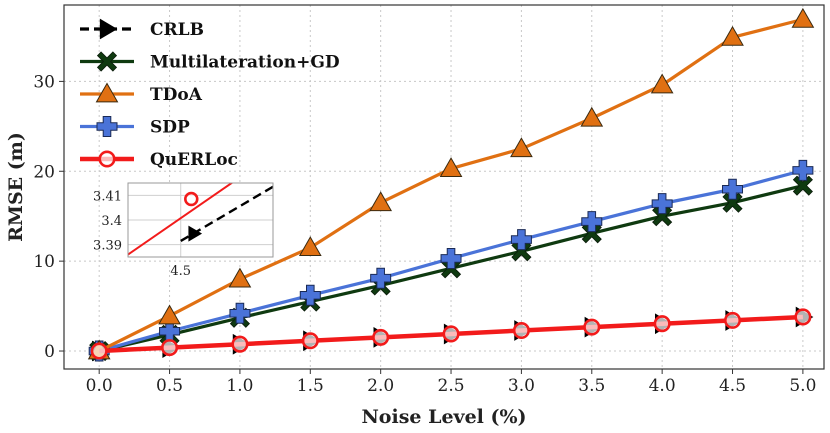  I want to click on x-tick-label: 2.5, so click(451, 386).